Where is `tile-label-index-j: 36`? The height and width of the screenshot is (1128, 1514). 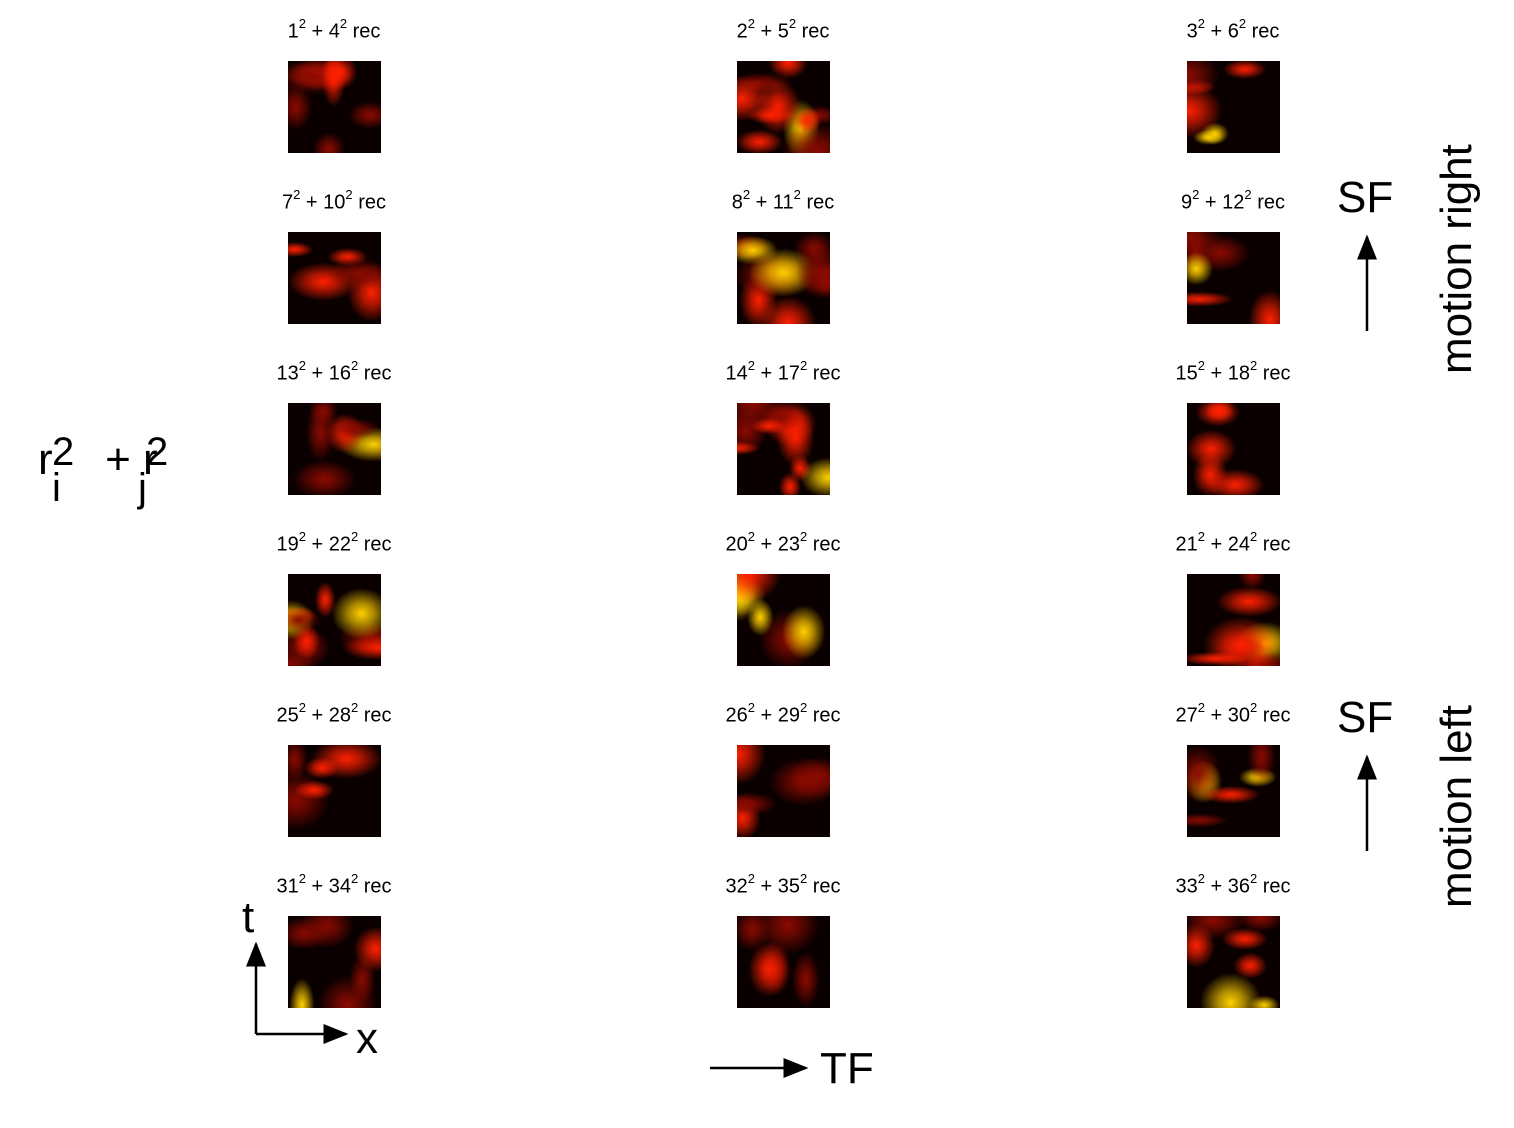
tile-label-index-j: 36 is located at coordinates (1238, 886).